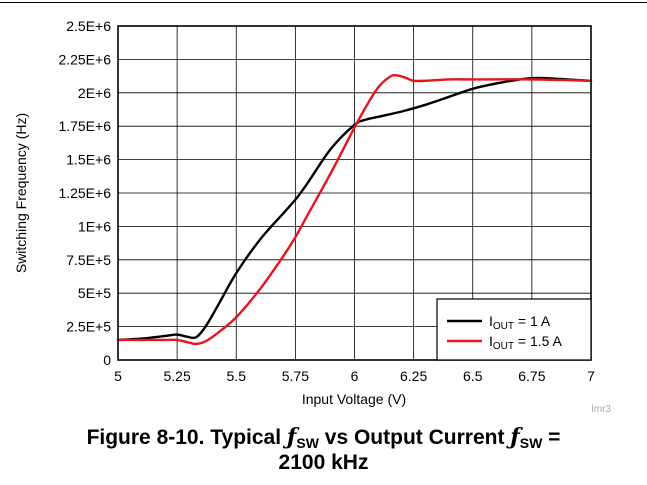 This screenshot has width=647, height=485. What do you see at coordinates (107, 360) in the screenshot?
I see `y-tick-label: 0` at bounding box center [107, 360].